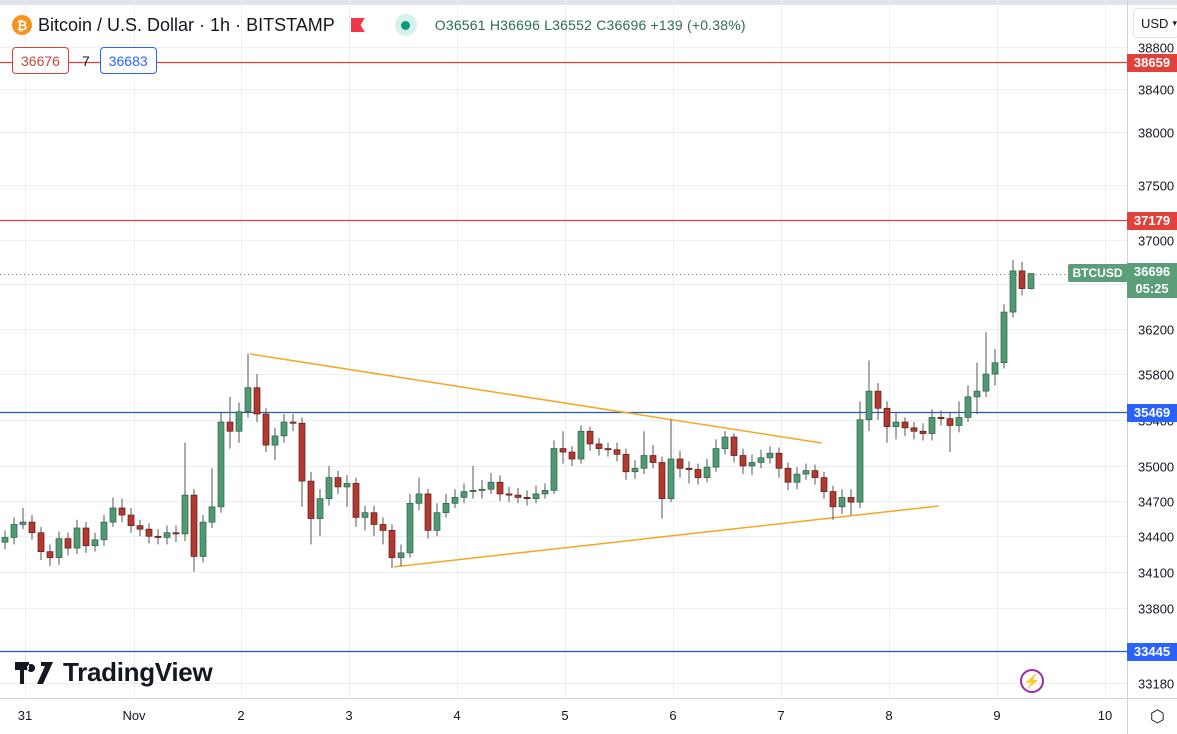 Image resolution: width=1177 pixels, height=734 pixels. Describe the element at coordinates (1157, 716) in the screenshot. I see `settings-icon: ⬡` at that location.